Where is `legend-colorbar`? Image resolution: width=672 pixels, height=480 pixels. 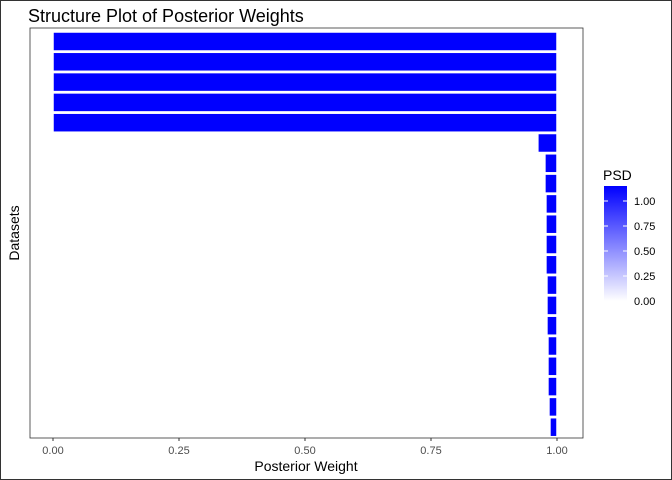
legend-colorbar is located at coordinates (615, 243).